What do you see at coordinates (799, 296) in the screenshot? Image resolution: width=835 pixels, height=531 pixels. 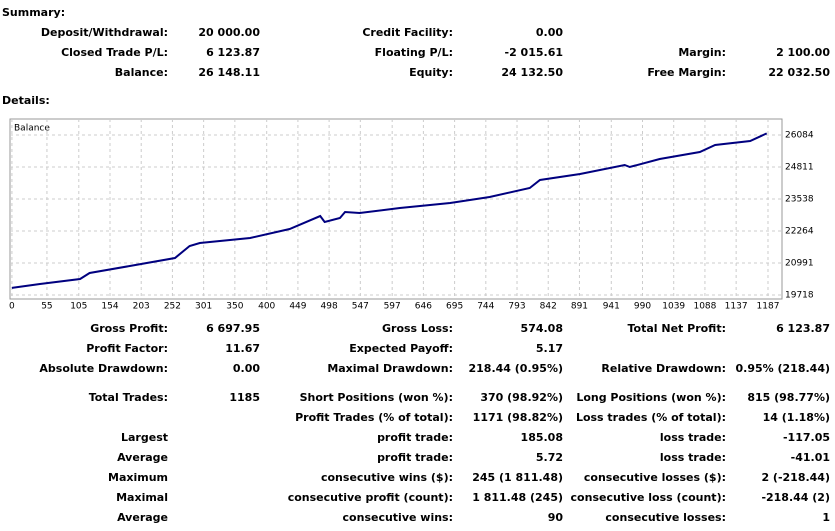 I see `y-tick-label: 19718` at bounding box center [799, 296].